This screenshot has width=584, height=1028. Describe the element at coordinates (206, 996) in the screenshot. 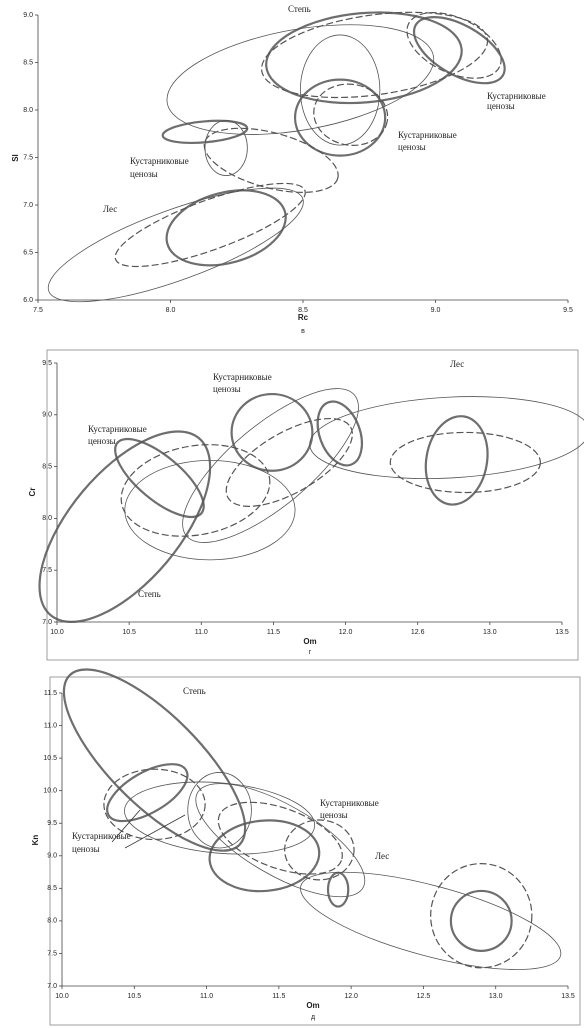

I see `x-tick-label: 11.0` at that location.